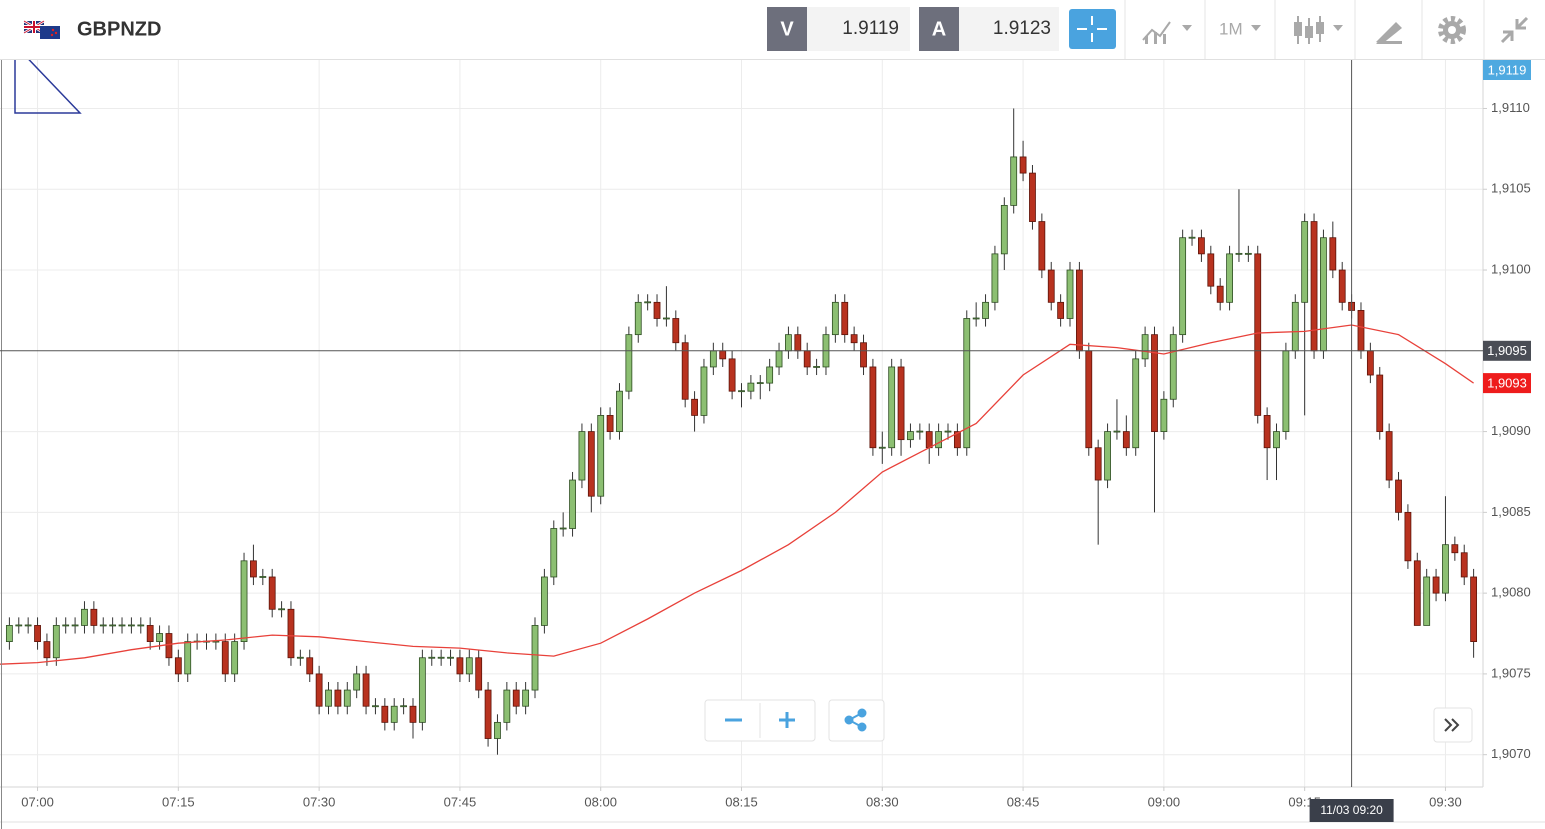 The width and height of the screenshot is (1545, 829). I want to click on y-tick-label: 1,9090, so click(1511, 430).